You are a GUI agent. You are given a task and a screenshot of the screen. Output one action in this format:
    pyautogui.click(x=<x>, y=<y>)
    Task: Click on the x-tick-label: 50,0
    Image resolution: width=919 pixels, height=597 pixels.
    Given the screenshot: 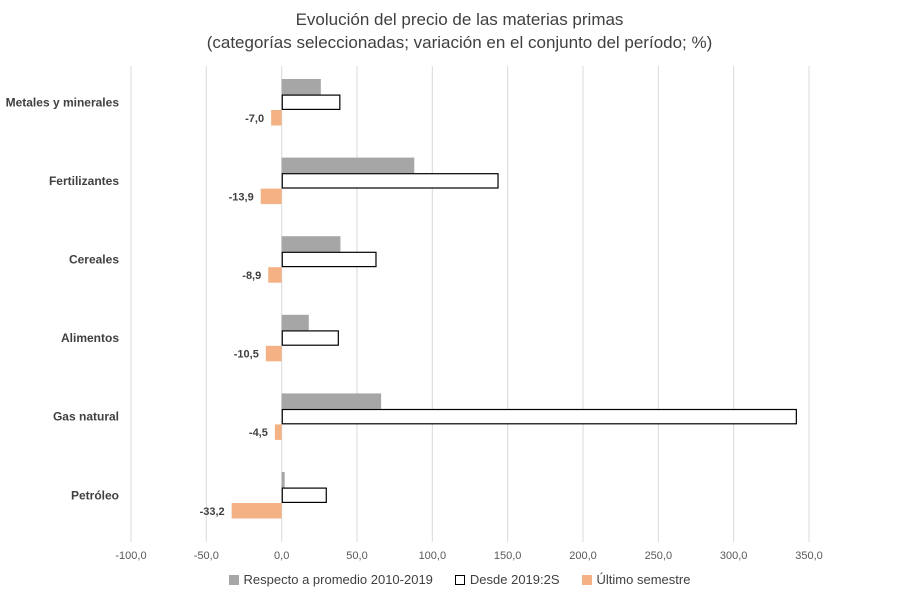 What is the action you would take?
    pyautogui.click(x=356, y=556)
    